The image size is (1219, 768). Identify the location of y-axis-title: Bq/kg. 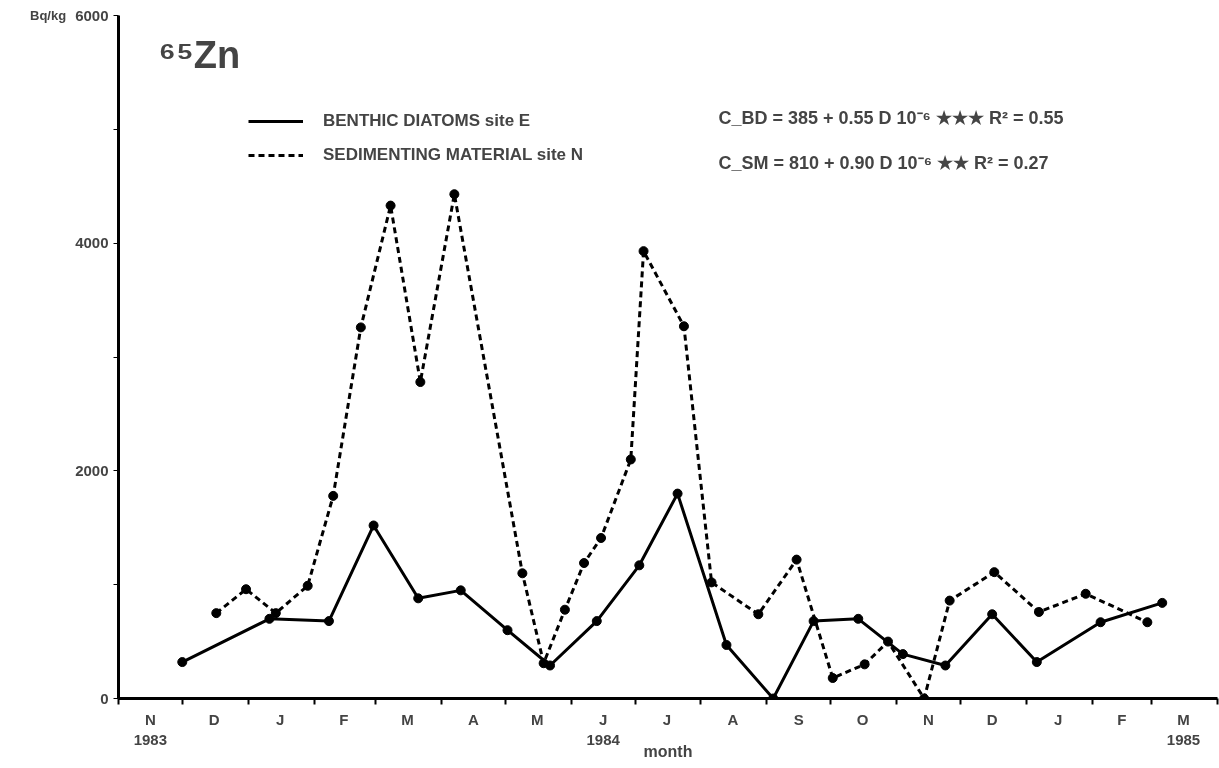
(48, 15).